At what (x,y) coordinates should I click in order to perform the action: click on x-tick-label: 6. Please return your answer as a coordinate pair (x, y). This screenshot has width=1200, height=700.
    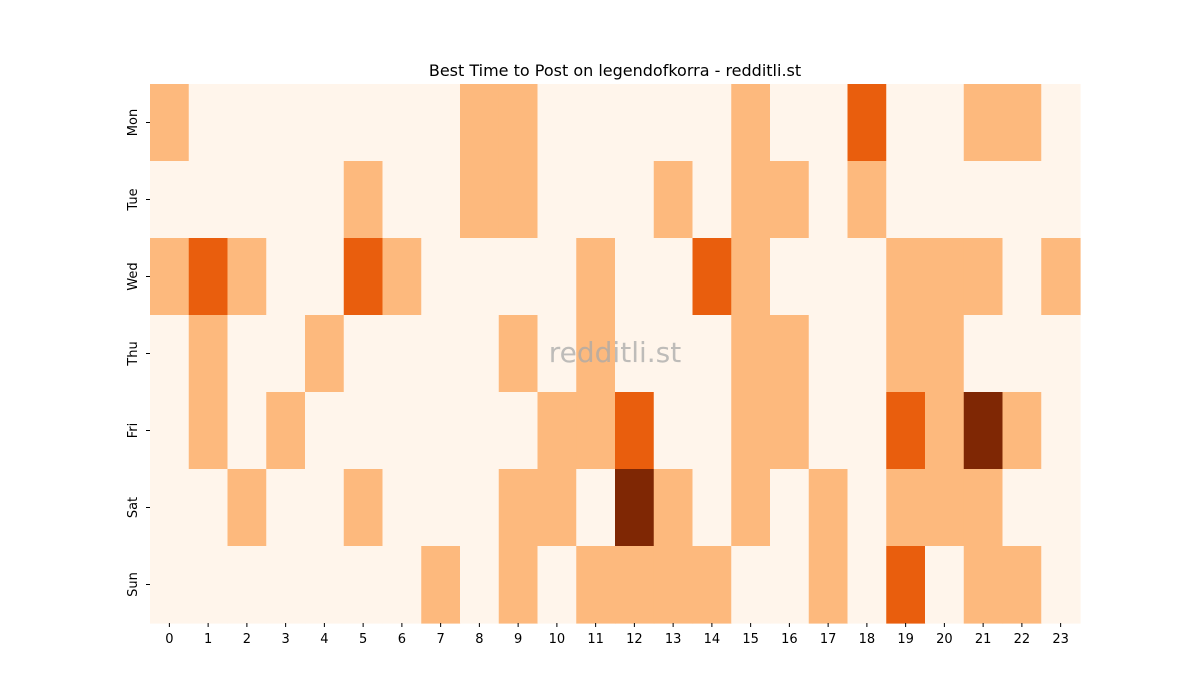
    Looking at the image, I should click on (402, 639).